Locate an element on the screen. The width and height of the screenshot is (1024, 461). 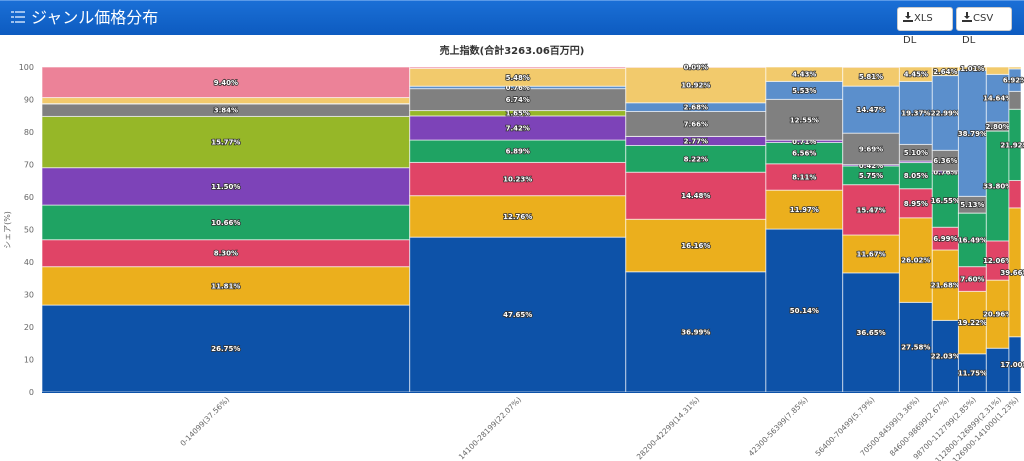
segment-label: 39.66% is located at coordinates (1012, 273).